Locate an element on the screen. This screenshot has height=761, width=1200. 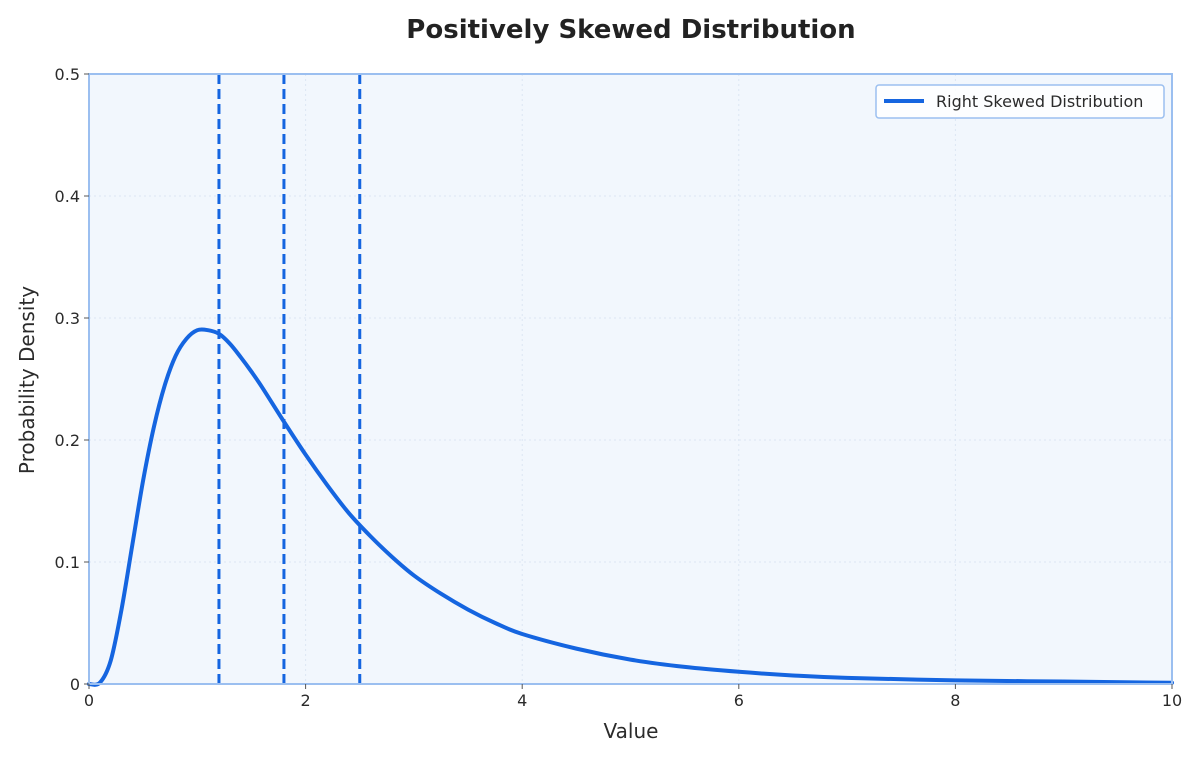
y-tick-label-2: 0.2 is located at coordinates (67, 440).